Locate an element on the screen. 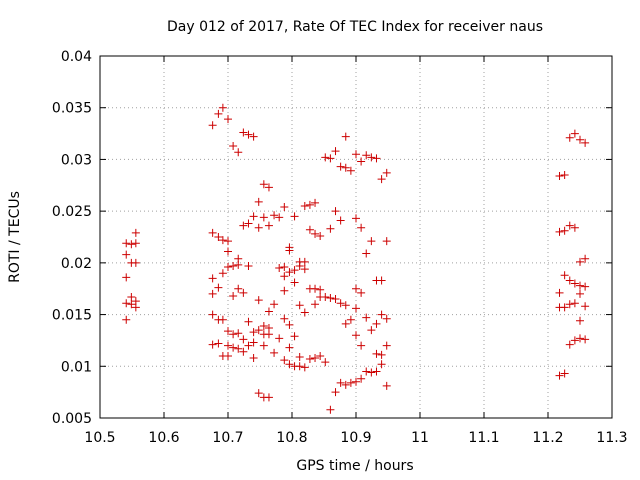 The image size is (640, 480). y-tick-label: 0.02 is located at coordinates (76, 264).